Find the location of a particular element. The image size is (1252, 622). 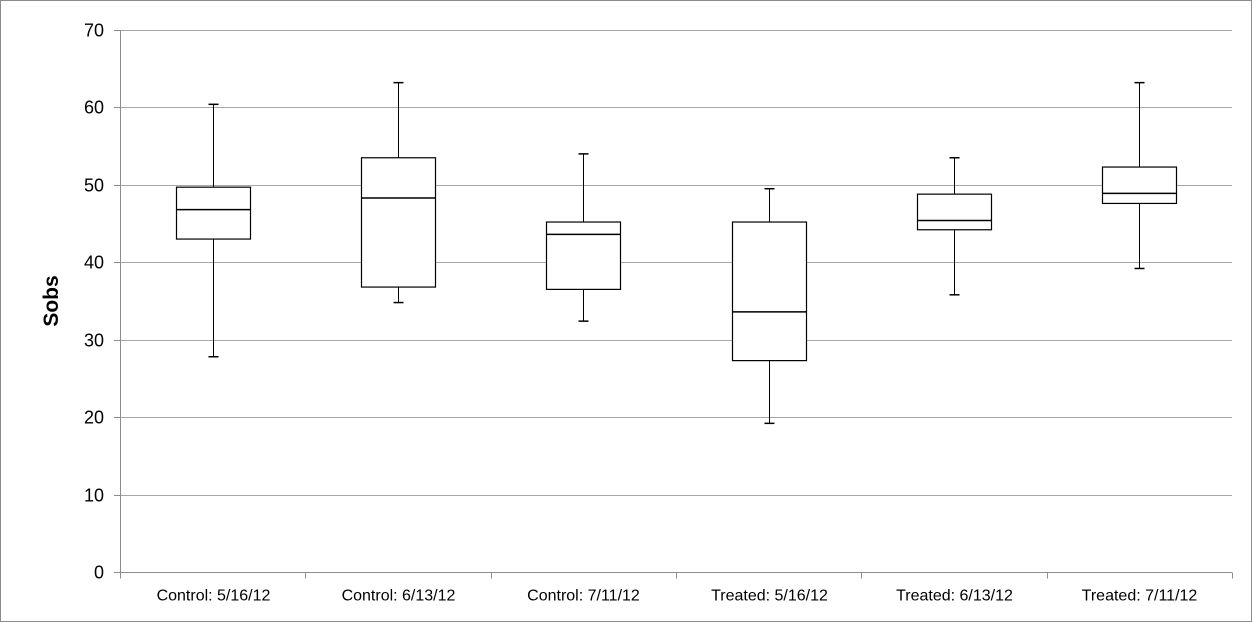

x-category-label: Treated: 7/11/12 is located at coordinates (1140, 596).